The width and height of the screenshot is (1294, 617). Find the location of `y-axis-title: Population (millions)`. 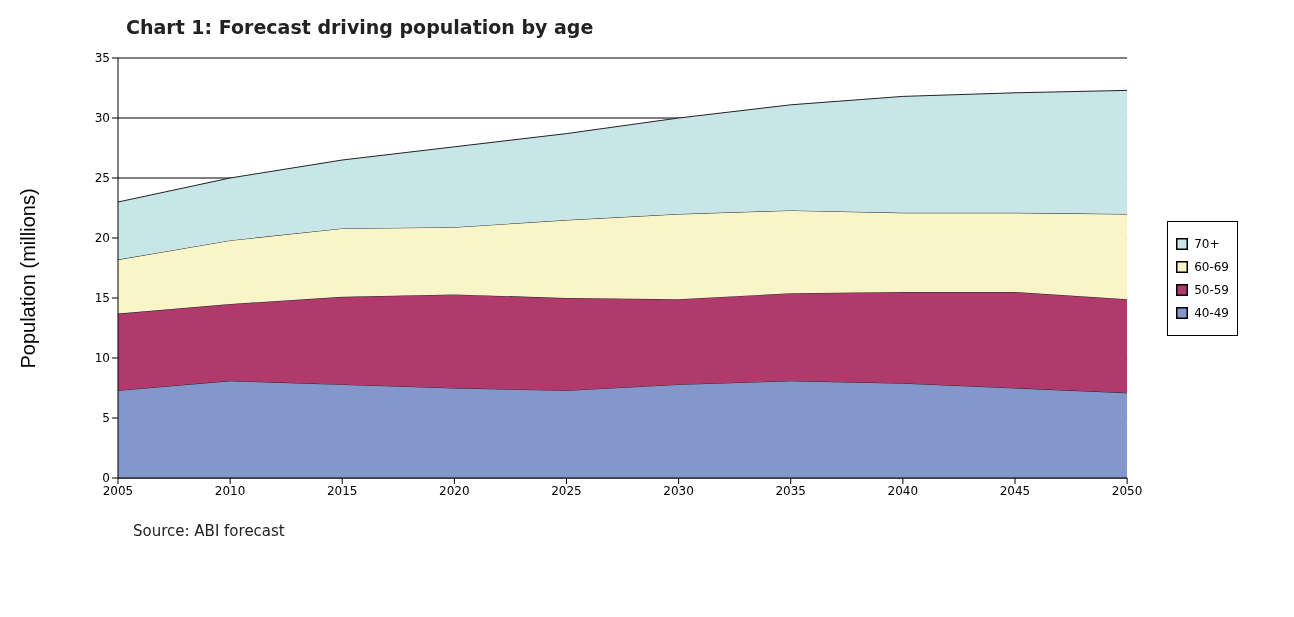

y-axis-title: Population (millions) is located at coordinates (28, 278).